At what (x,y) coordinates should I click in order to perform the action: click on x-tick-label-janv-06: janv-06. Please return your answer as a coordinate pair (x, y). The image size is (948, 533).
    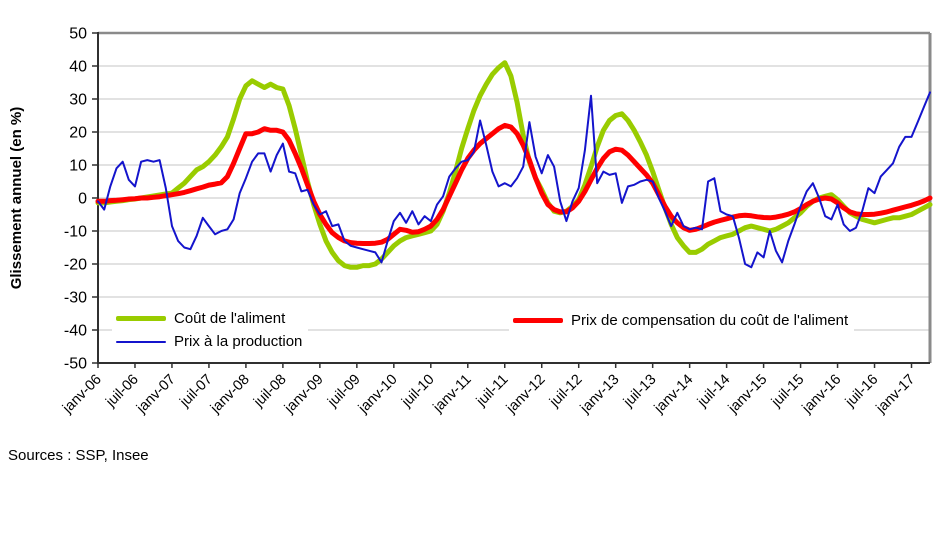
    Looking at the image, I should click on (82, 395).